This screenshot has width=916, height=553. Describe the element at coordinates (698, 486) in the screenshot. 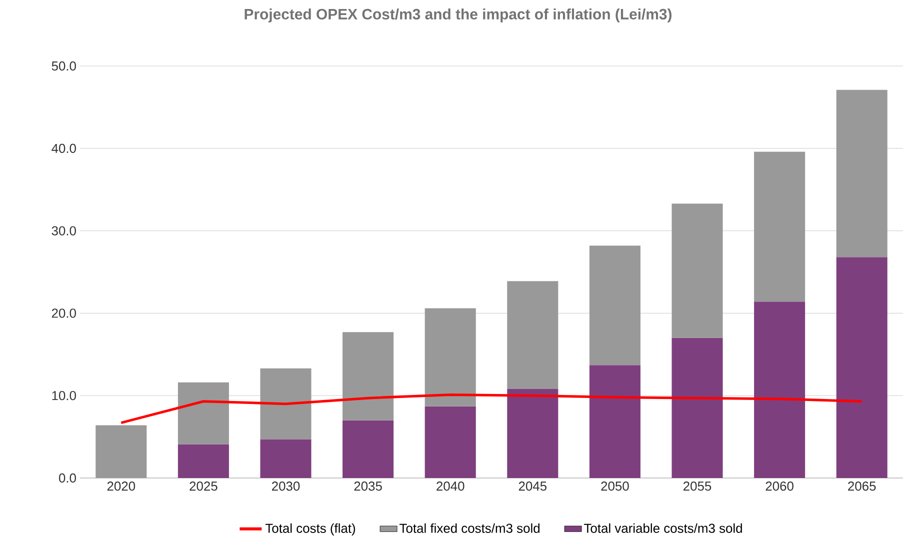

I see `x-tick-label: 2055` at that location.